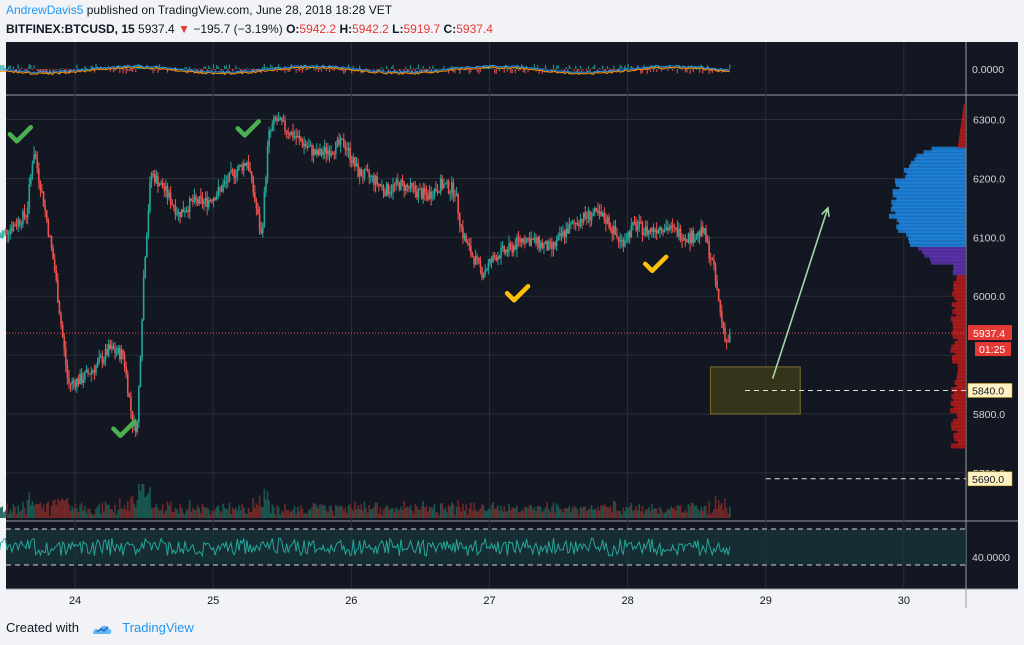 This screenshot has height=645, width=1024. Describe the element at coordinates (988, 70) in the screenshot. I see `macd-axis-label: 0.0000` at that location.